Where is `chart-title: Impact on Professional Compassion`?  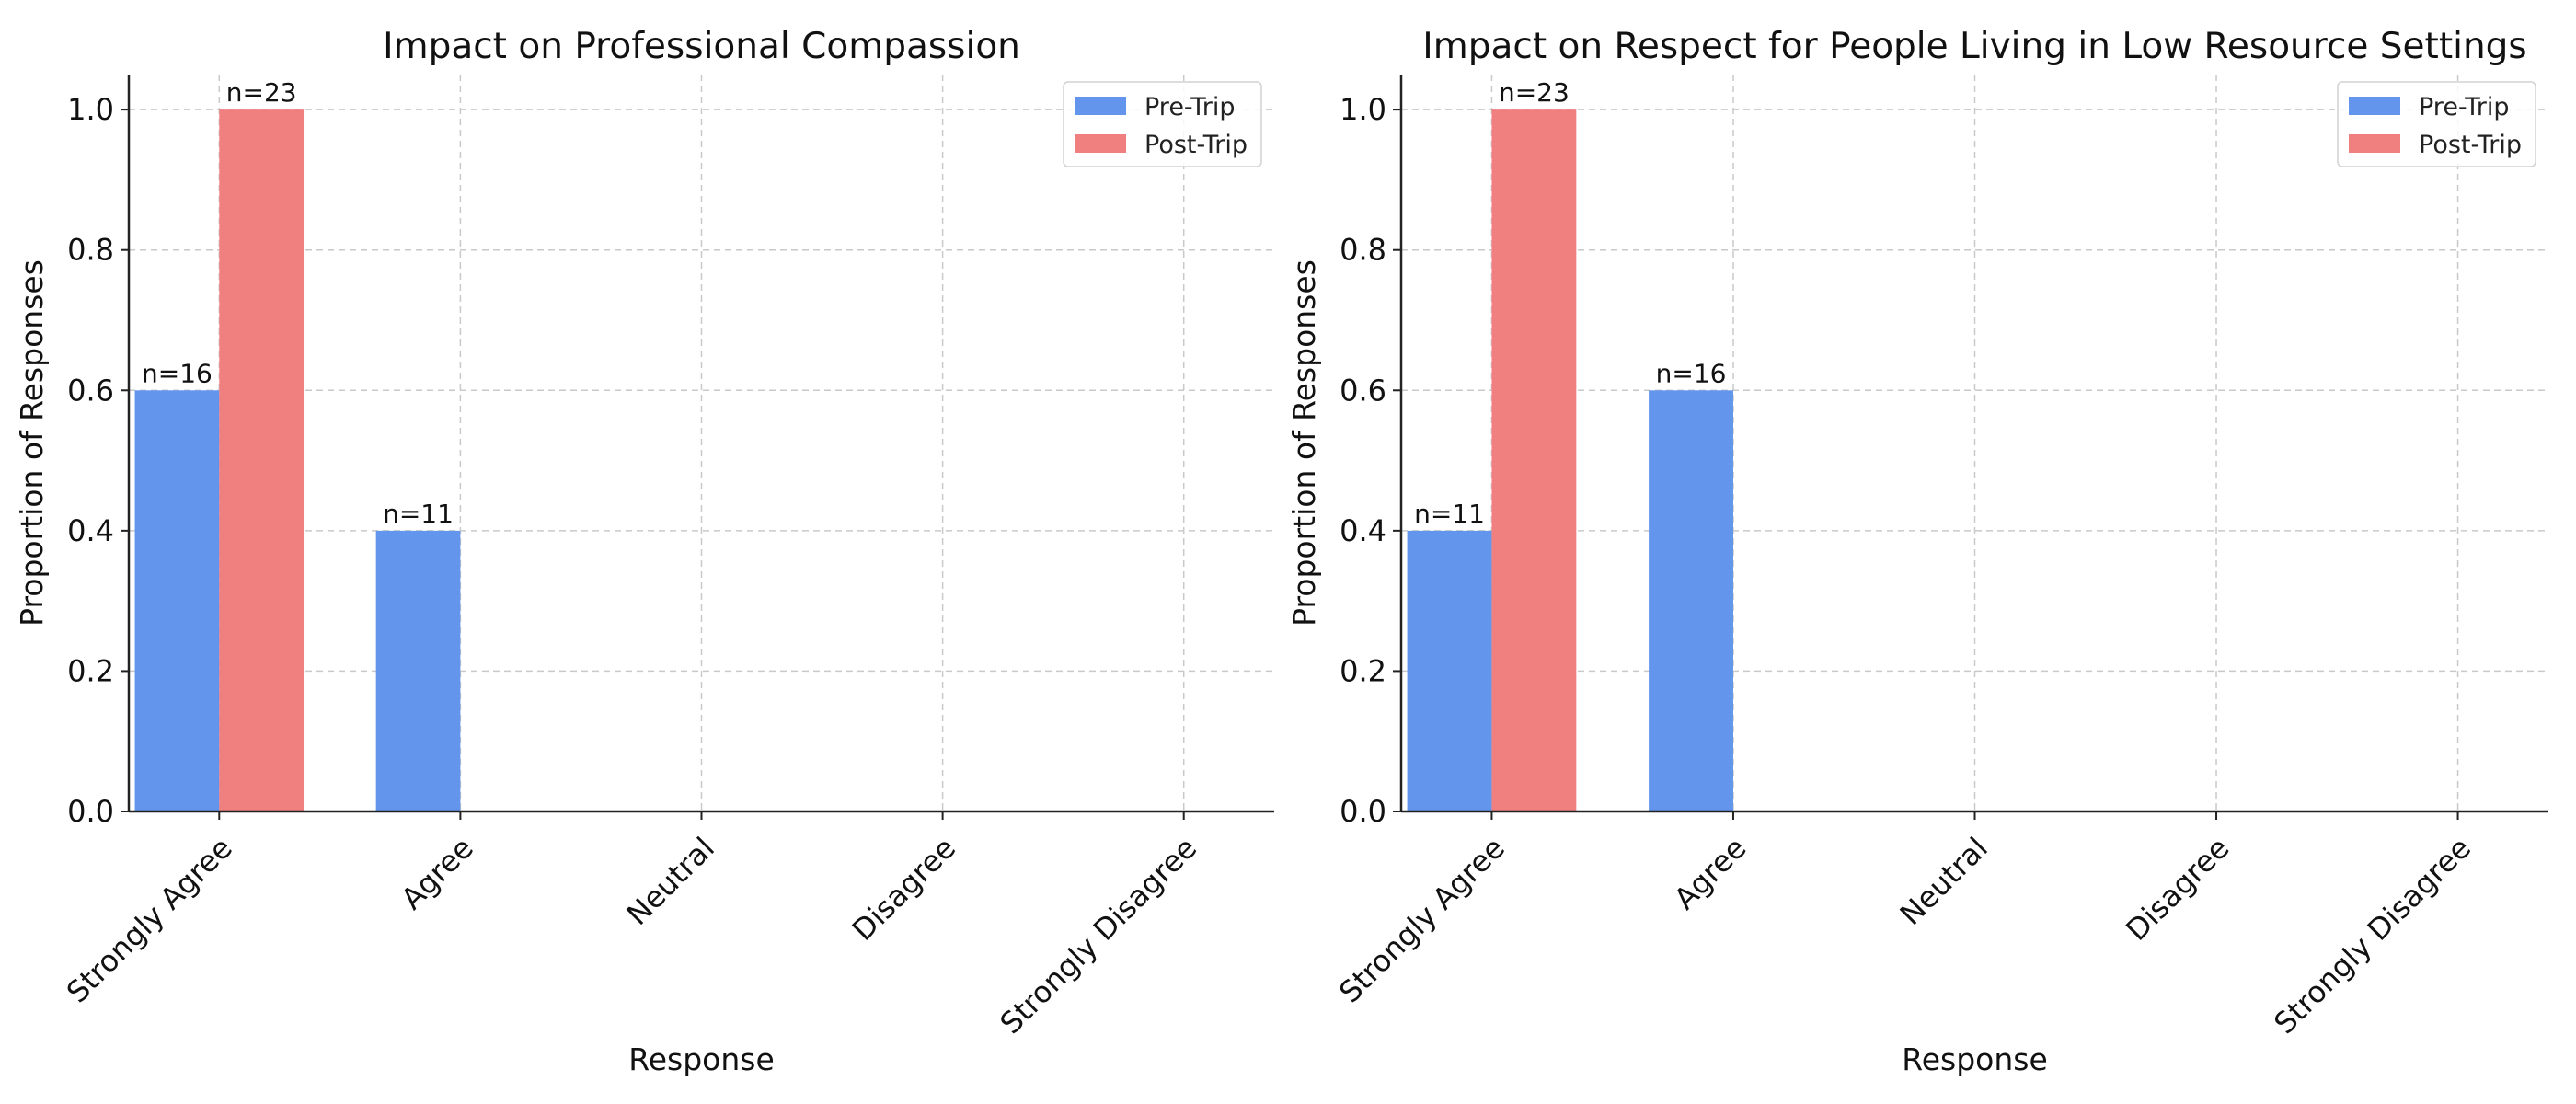 chart-title: Impact on Professional Compassion is located at coordinates (701, 46).